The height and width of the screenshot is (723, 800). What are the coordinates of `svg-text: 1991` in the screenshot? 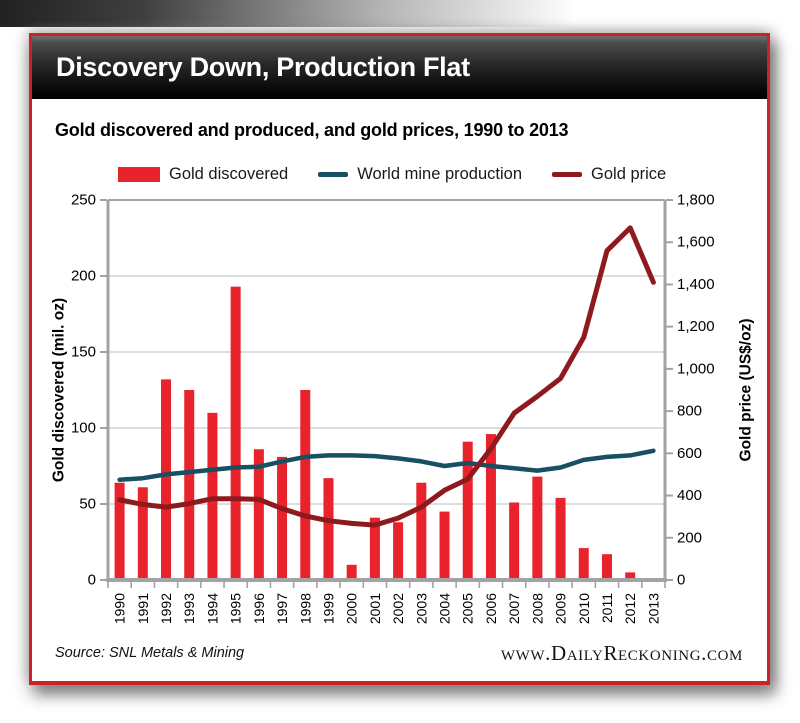 It's located at (143, 608).